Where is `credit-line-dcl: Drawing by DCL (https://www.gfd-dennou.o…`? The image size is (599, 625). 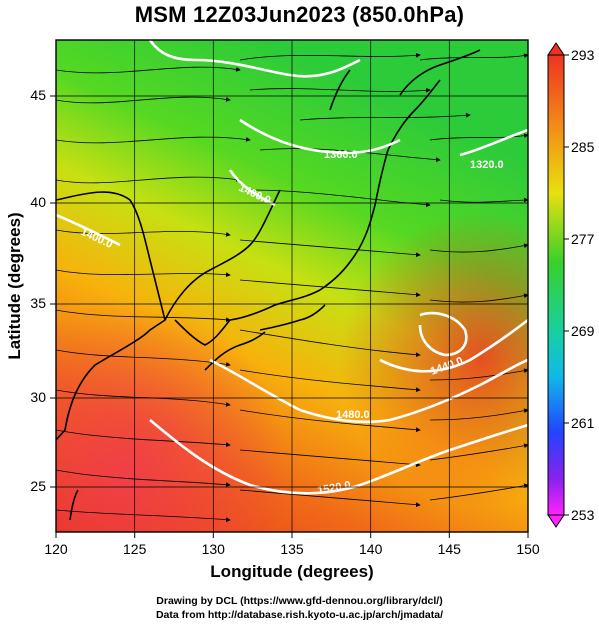 credit-line-dcl: Drawing by DCL (https://www.gfd-dennou.o… is located at coordinates (299, 601).